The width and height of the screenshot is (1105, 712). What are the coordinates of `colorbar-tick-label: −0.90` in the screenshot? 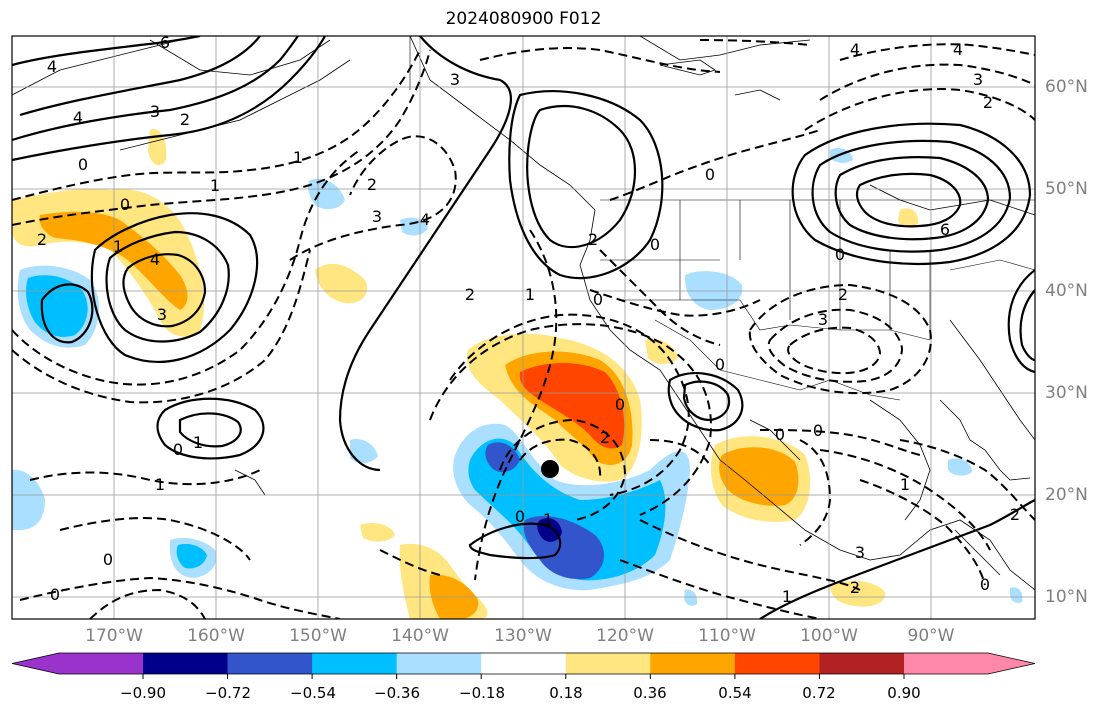 It's located at (143, 693).